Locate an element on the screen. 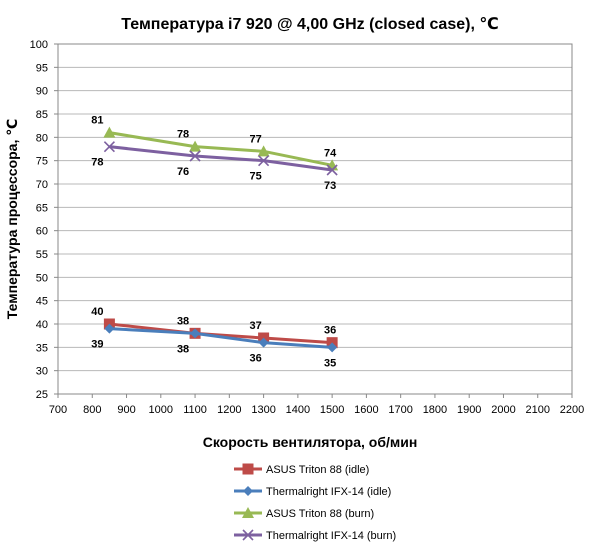 This screenshot has width=590, height=554. data-label: 37 is located at coordinates (255, 326).